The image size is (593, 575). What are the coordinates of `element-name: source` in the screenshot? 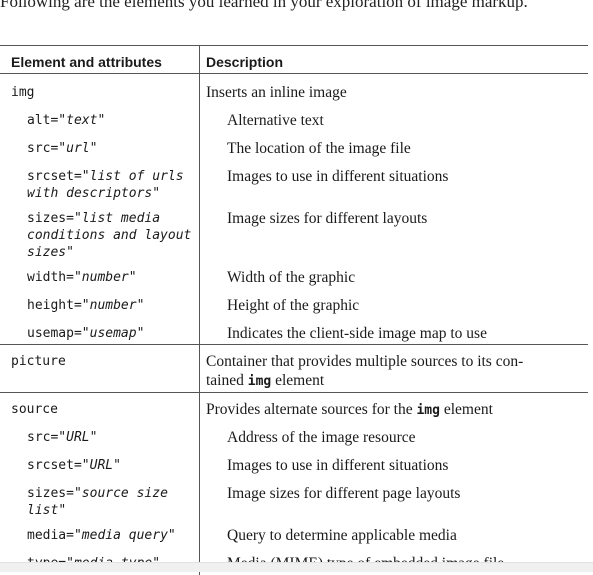 It's located at (34, 409).